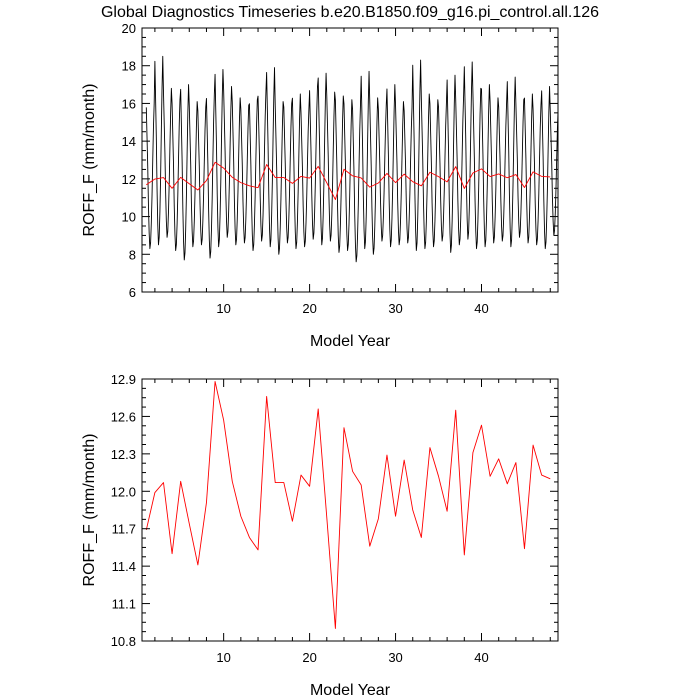  I want to click on y-tick-label: 6, so click(132, 292).